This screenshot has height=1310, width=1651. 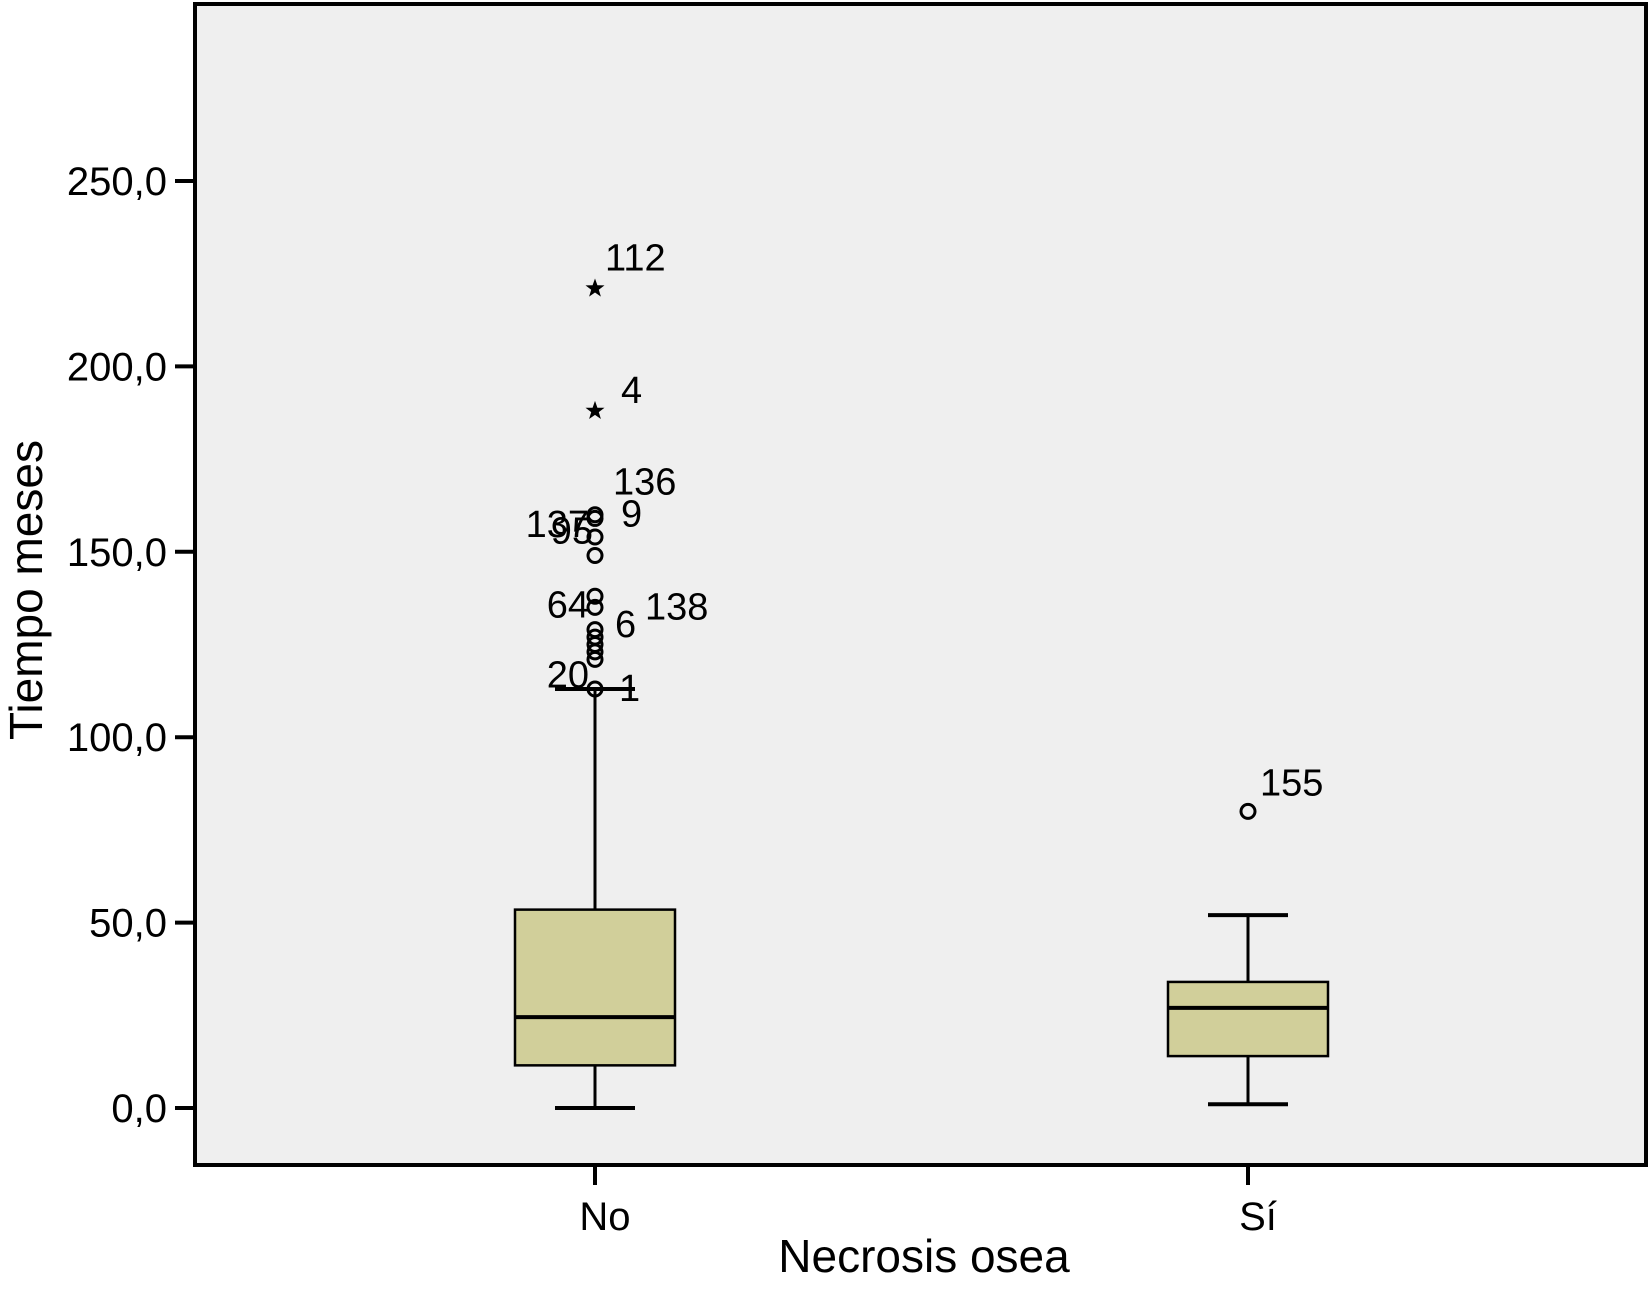 What do you see at coordinates (128, 924) in the screenshot?
I see `y-tick-label: 50,0` at bounding box center [128, 924].